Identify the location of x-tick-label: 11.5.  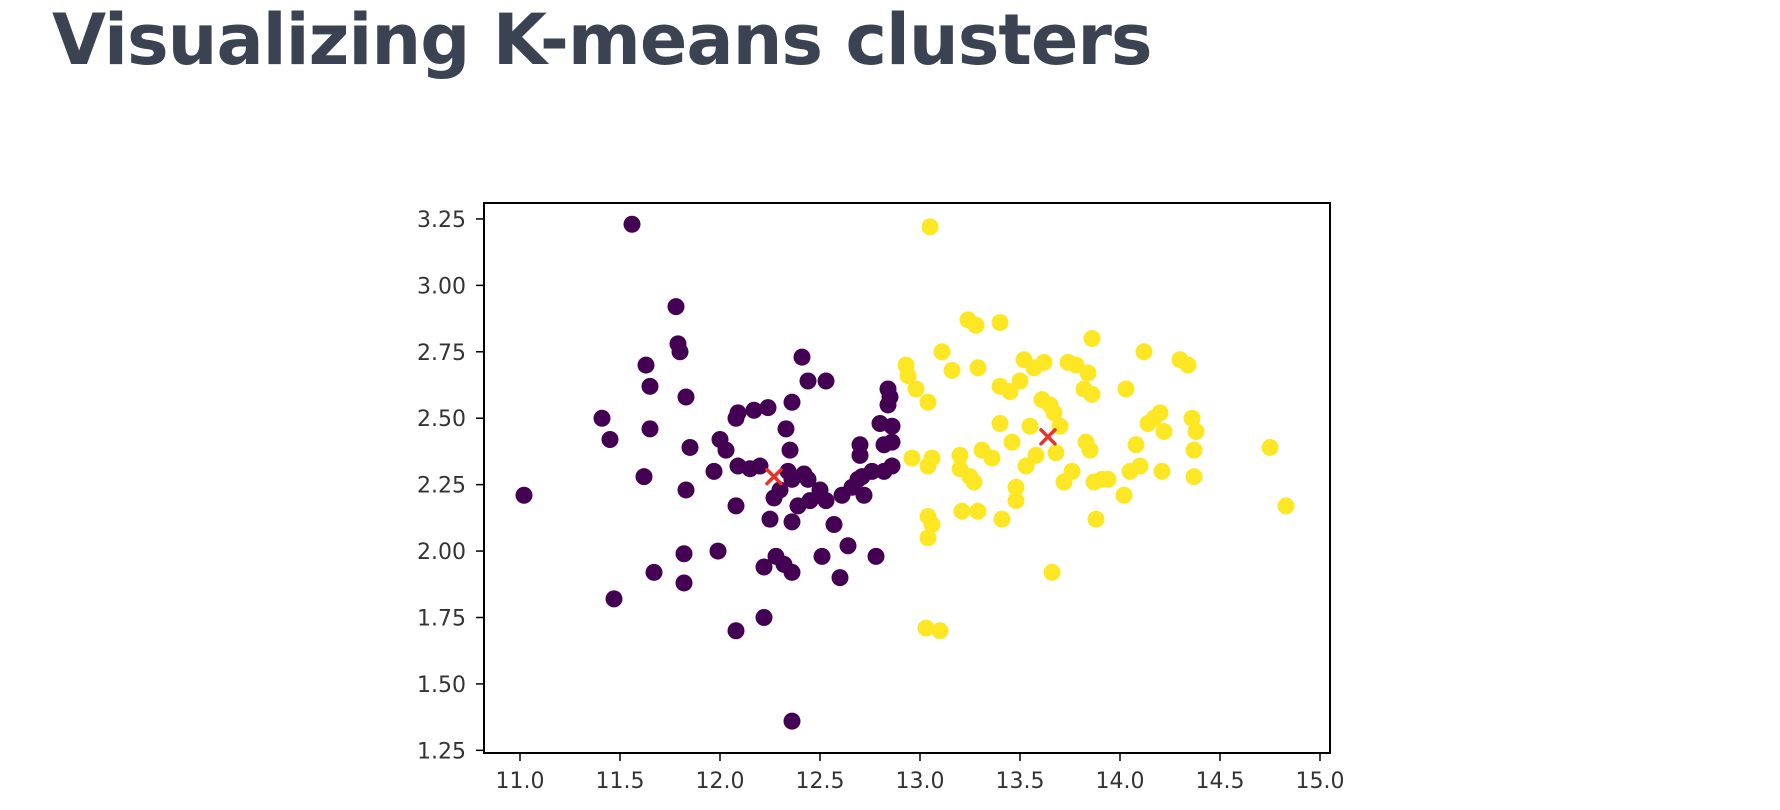
(620, 781).